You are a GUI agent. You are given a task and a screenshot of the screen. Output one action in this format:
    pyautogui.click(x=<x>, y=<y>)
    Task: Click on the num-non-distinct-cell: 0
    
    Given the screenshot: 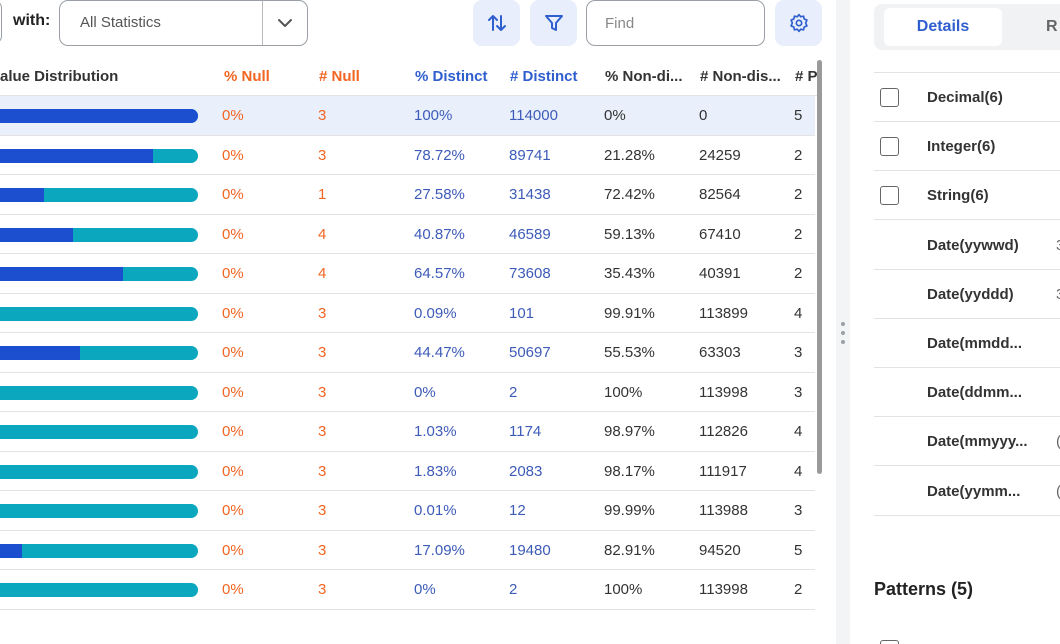 What is the action you would take?
    pyautogui.click(x=703, y=115)
    